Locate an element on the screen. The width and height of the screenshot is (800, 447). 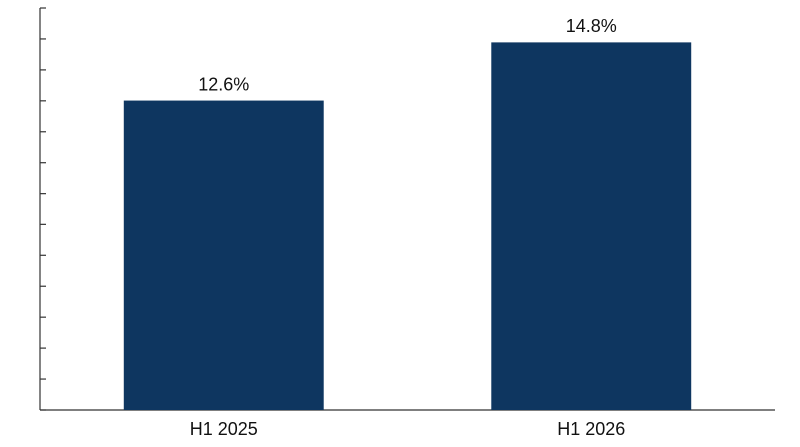
value-label: 12.6% is located at coordinates (223, 84).